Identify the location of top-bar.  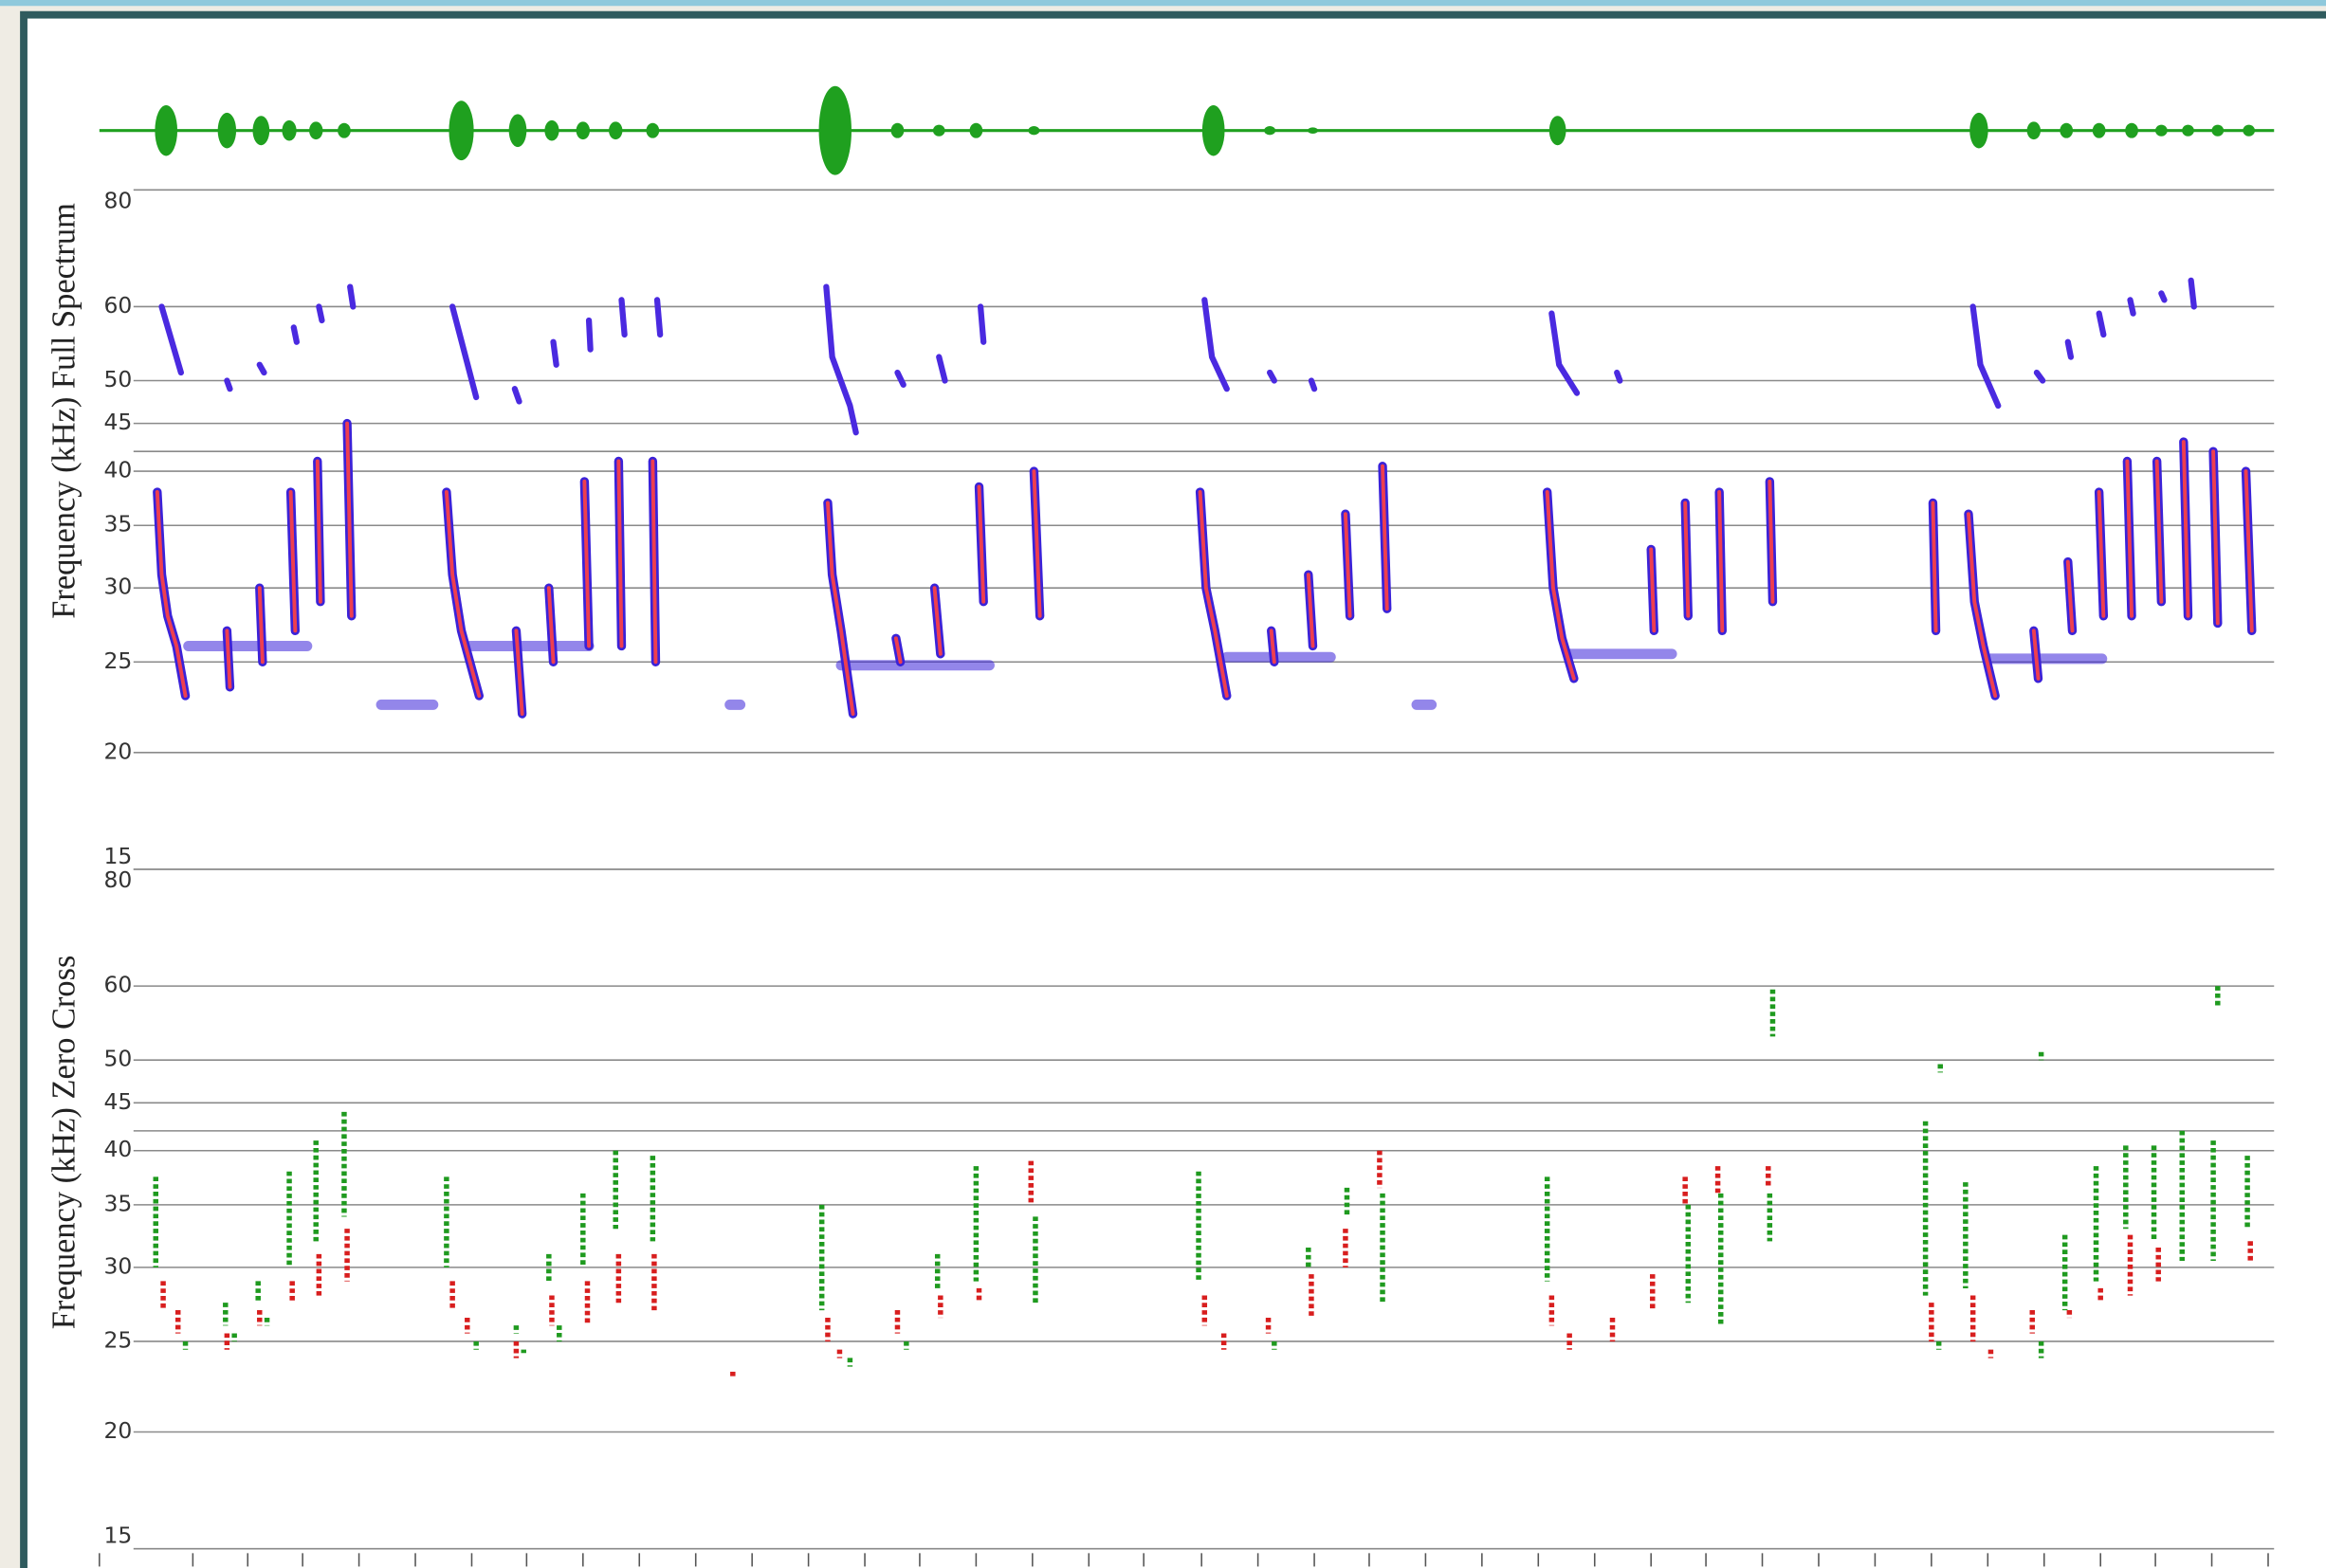
(1163, 3).